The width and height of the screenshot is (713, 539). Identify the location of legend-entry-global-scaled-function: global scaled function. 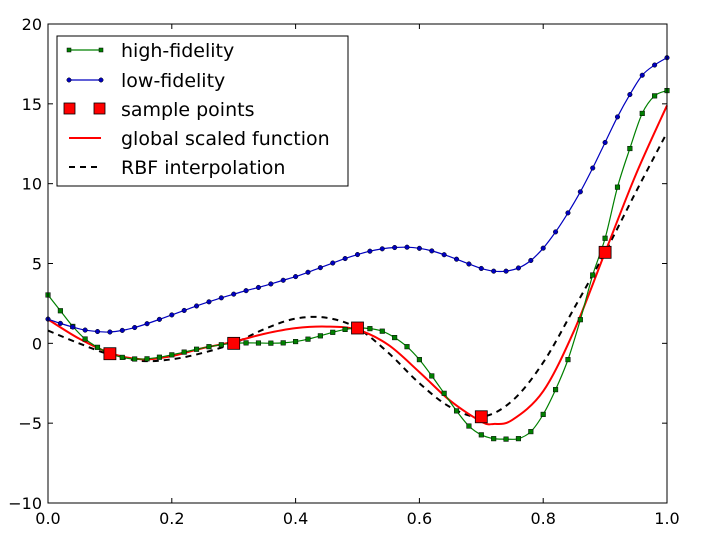
(199, 139).